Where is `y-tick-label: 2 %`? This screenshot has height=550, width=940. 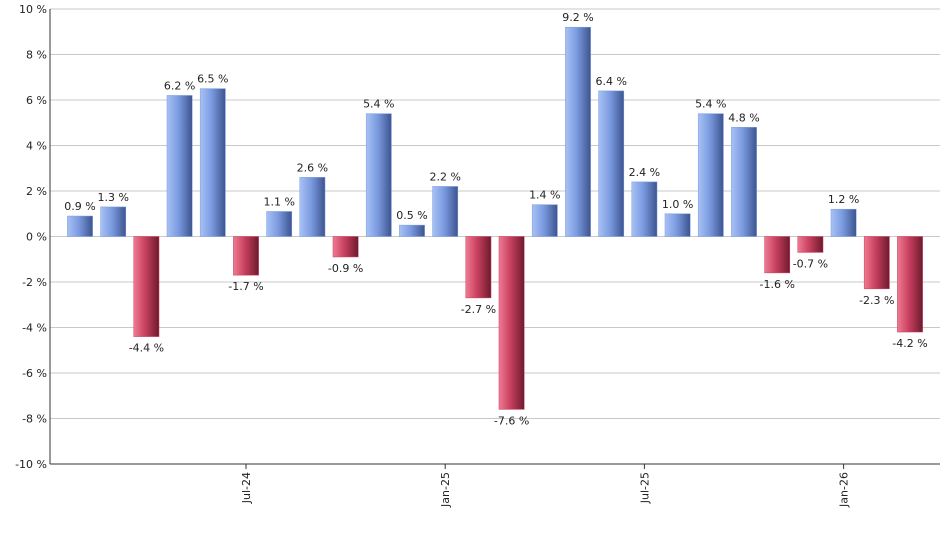 y-tick-label: 2 % is located at coordinates (36, 191).